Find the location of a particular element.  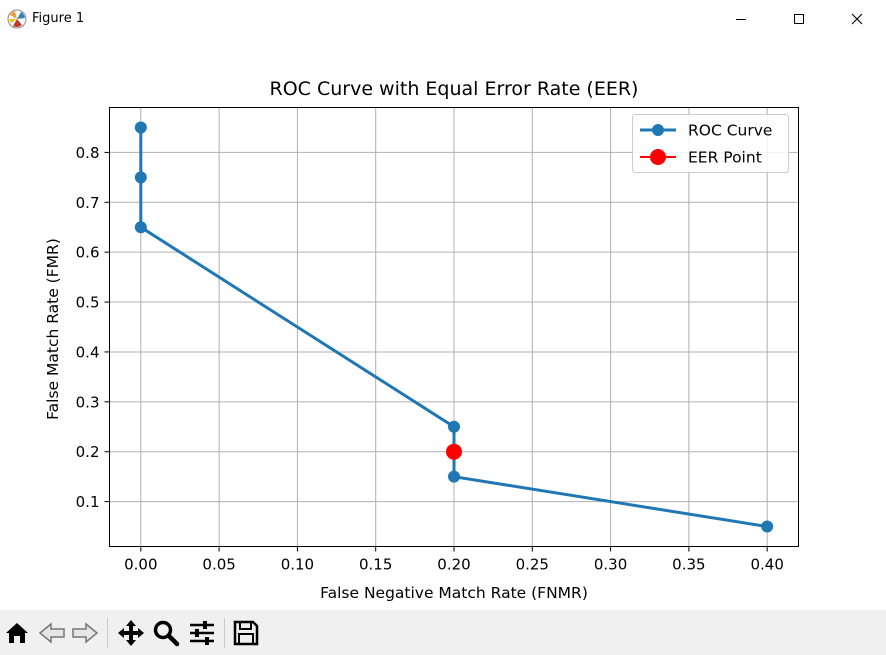

x-tick-label: 0.20 is located at coordinates (453, 565).